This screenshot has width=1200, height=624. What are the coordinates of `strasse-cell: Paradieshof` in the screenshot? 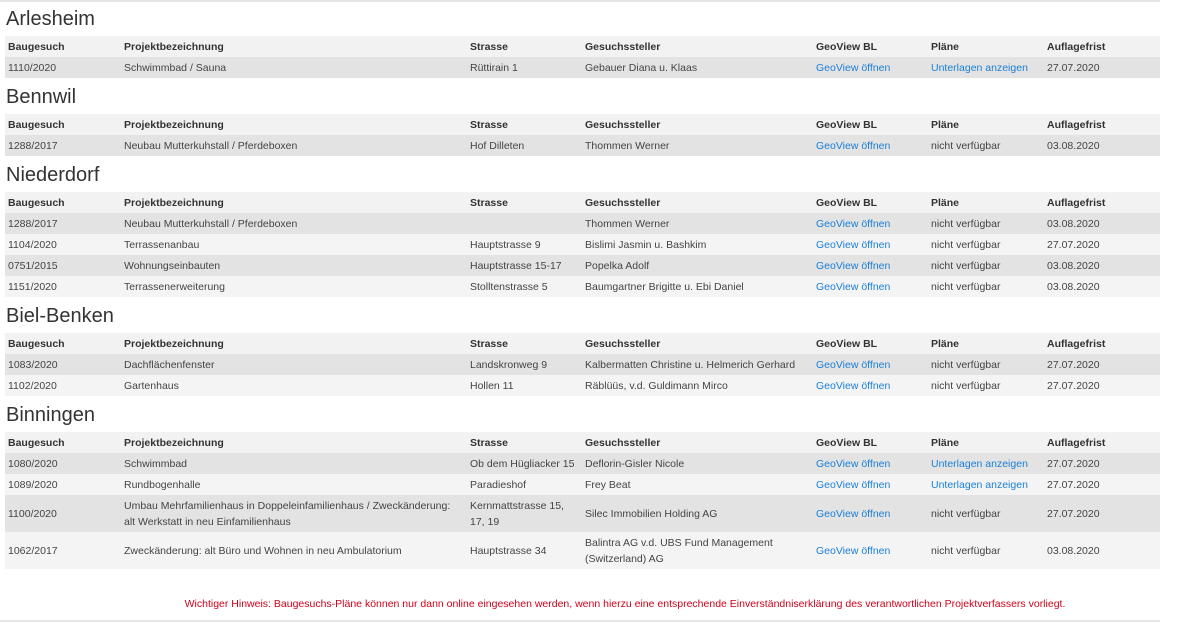 It's located at (524, 484).